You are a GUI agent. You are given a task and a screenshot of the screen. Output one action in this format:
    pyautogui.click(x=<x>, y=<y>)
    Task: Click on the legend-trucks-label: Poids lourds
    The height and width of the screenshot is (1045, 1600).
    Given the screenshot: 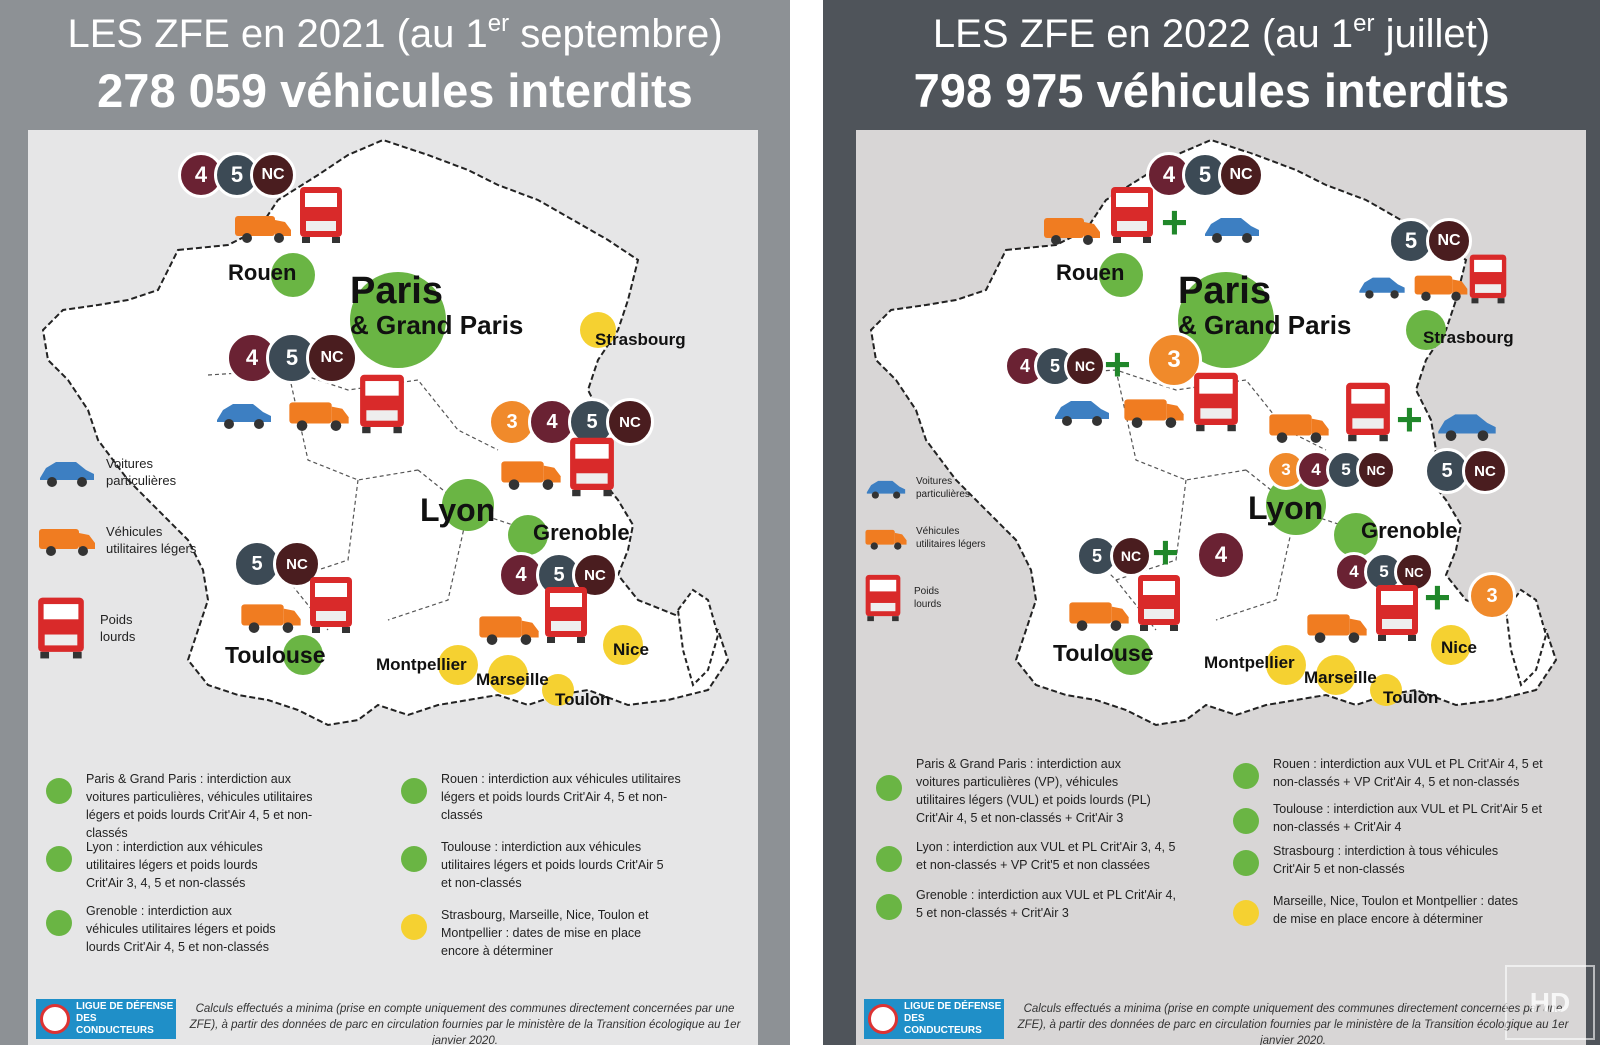 What is the action you would take?
    pyautogui.click(x=118, y=628)
    